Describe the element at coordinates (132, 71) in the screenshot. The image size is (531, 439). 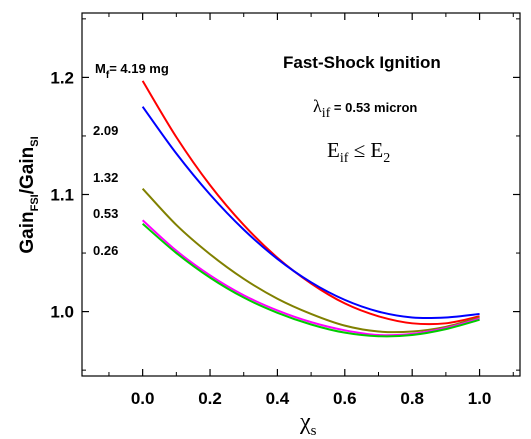
I see `series-label-4-19: Mf= 4.19 mg` at that location.